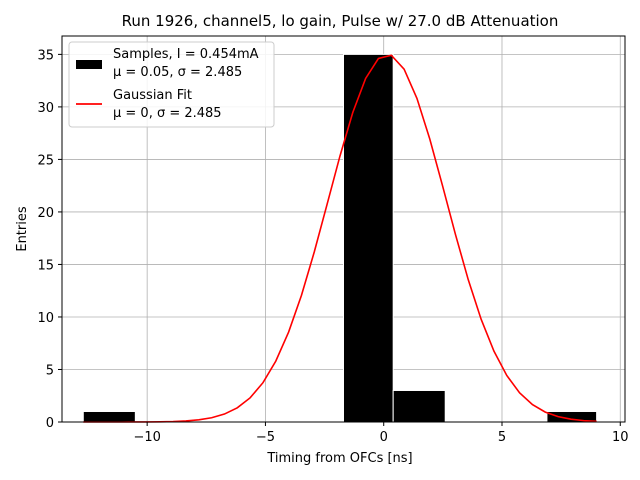 The height and width of the screenshot is (480, 640). What do you see at coordinates (45, 213) in the screenshot?
I see `y-tick-label-4: 20` at bounding box center [45, 213].